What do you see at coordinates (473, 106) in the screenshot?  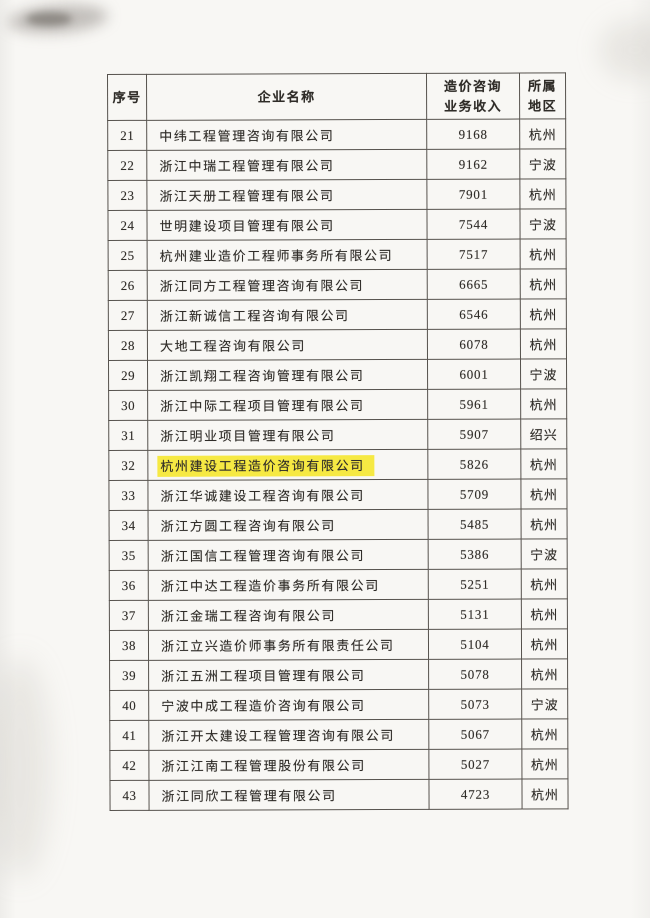 I see `header-line: 业务收入` at bounding box center [473, 106].